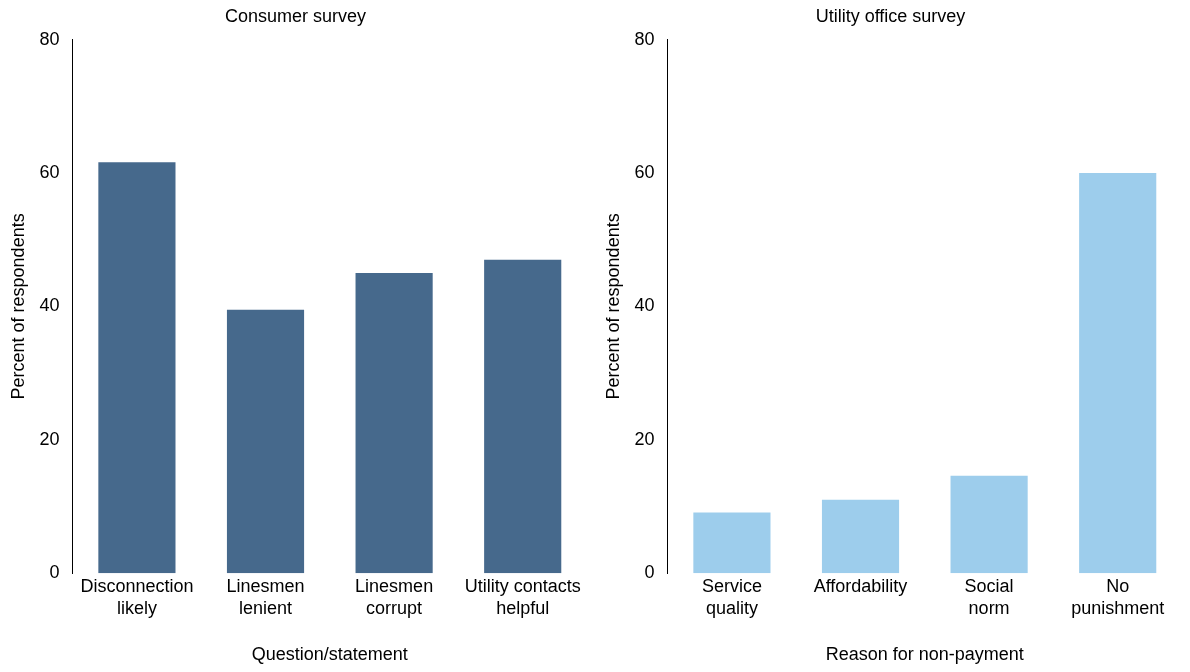 Image resolution: width=1190 pixels, height=672 pixels. What do you see at coordinates (265, 596) in the screenshot?
I see `x-tick-label: Linesmen lenient` at bounding box center [265, 596].